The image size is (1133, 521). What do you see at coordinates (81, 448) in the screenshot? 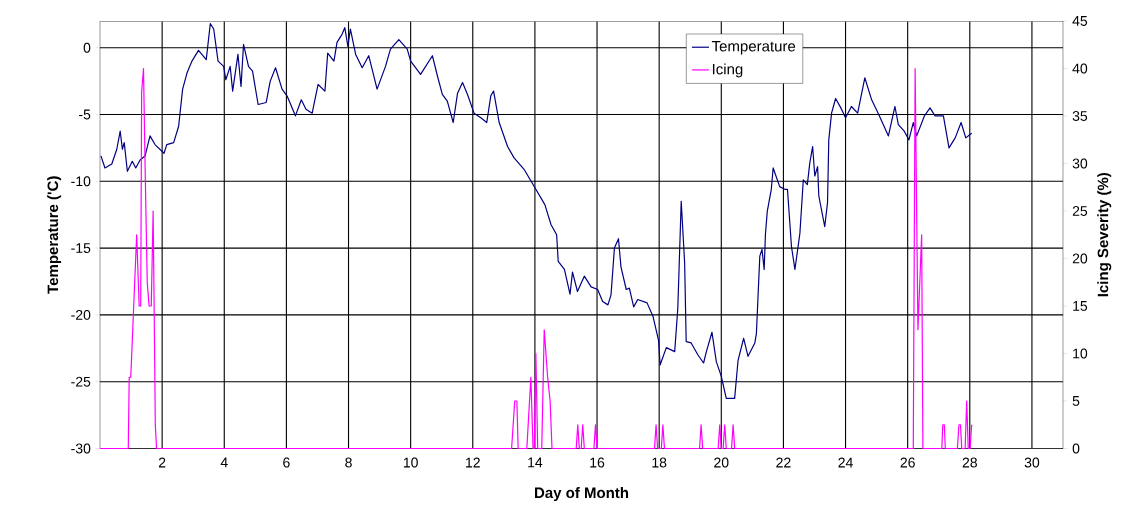
I see `y-tick-label: -30` at bounding box center [81, 448].